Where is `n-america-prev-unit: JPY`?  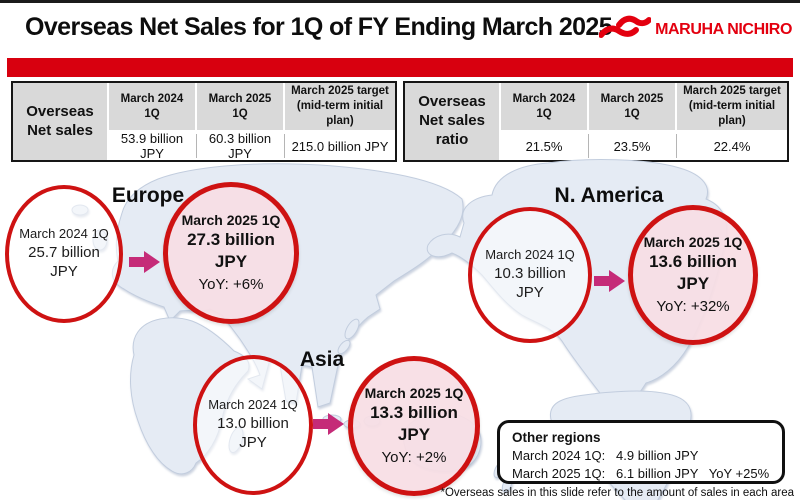
n-america-prev-unit: JPY is located at coordinates (530, 293).